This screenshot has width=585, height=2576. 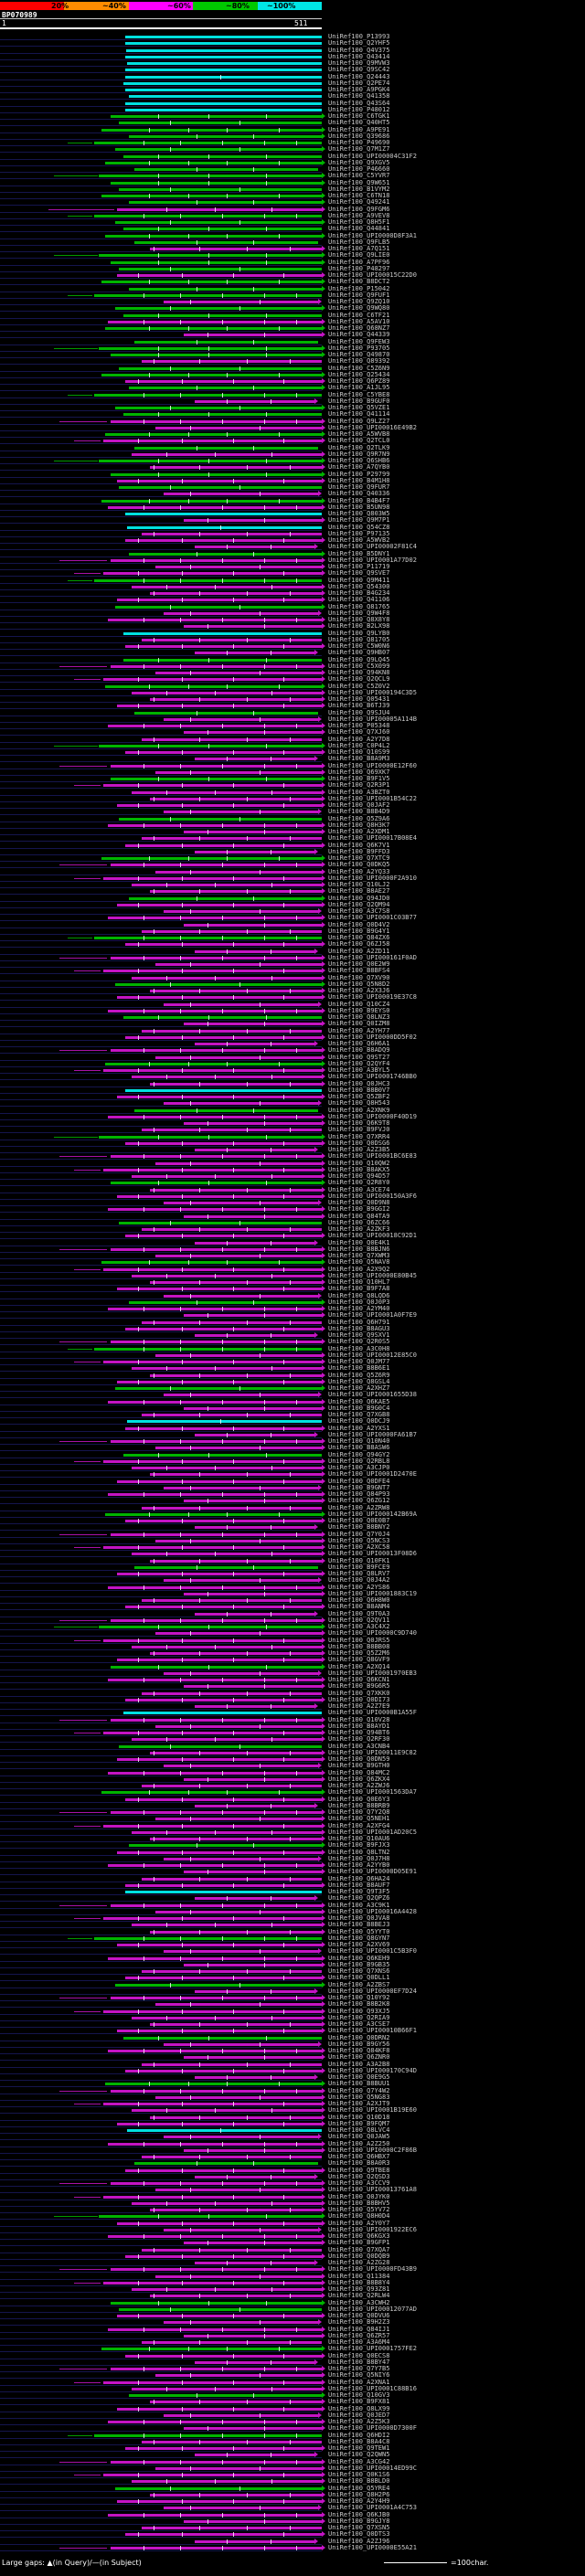 What do you see at coordinates (359, 1898) in the screenshot?
I see `subject-accession-link: UniRef100_Q2QPZ6` at bounding box center [359, 1898].